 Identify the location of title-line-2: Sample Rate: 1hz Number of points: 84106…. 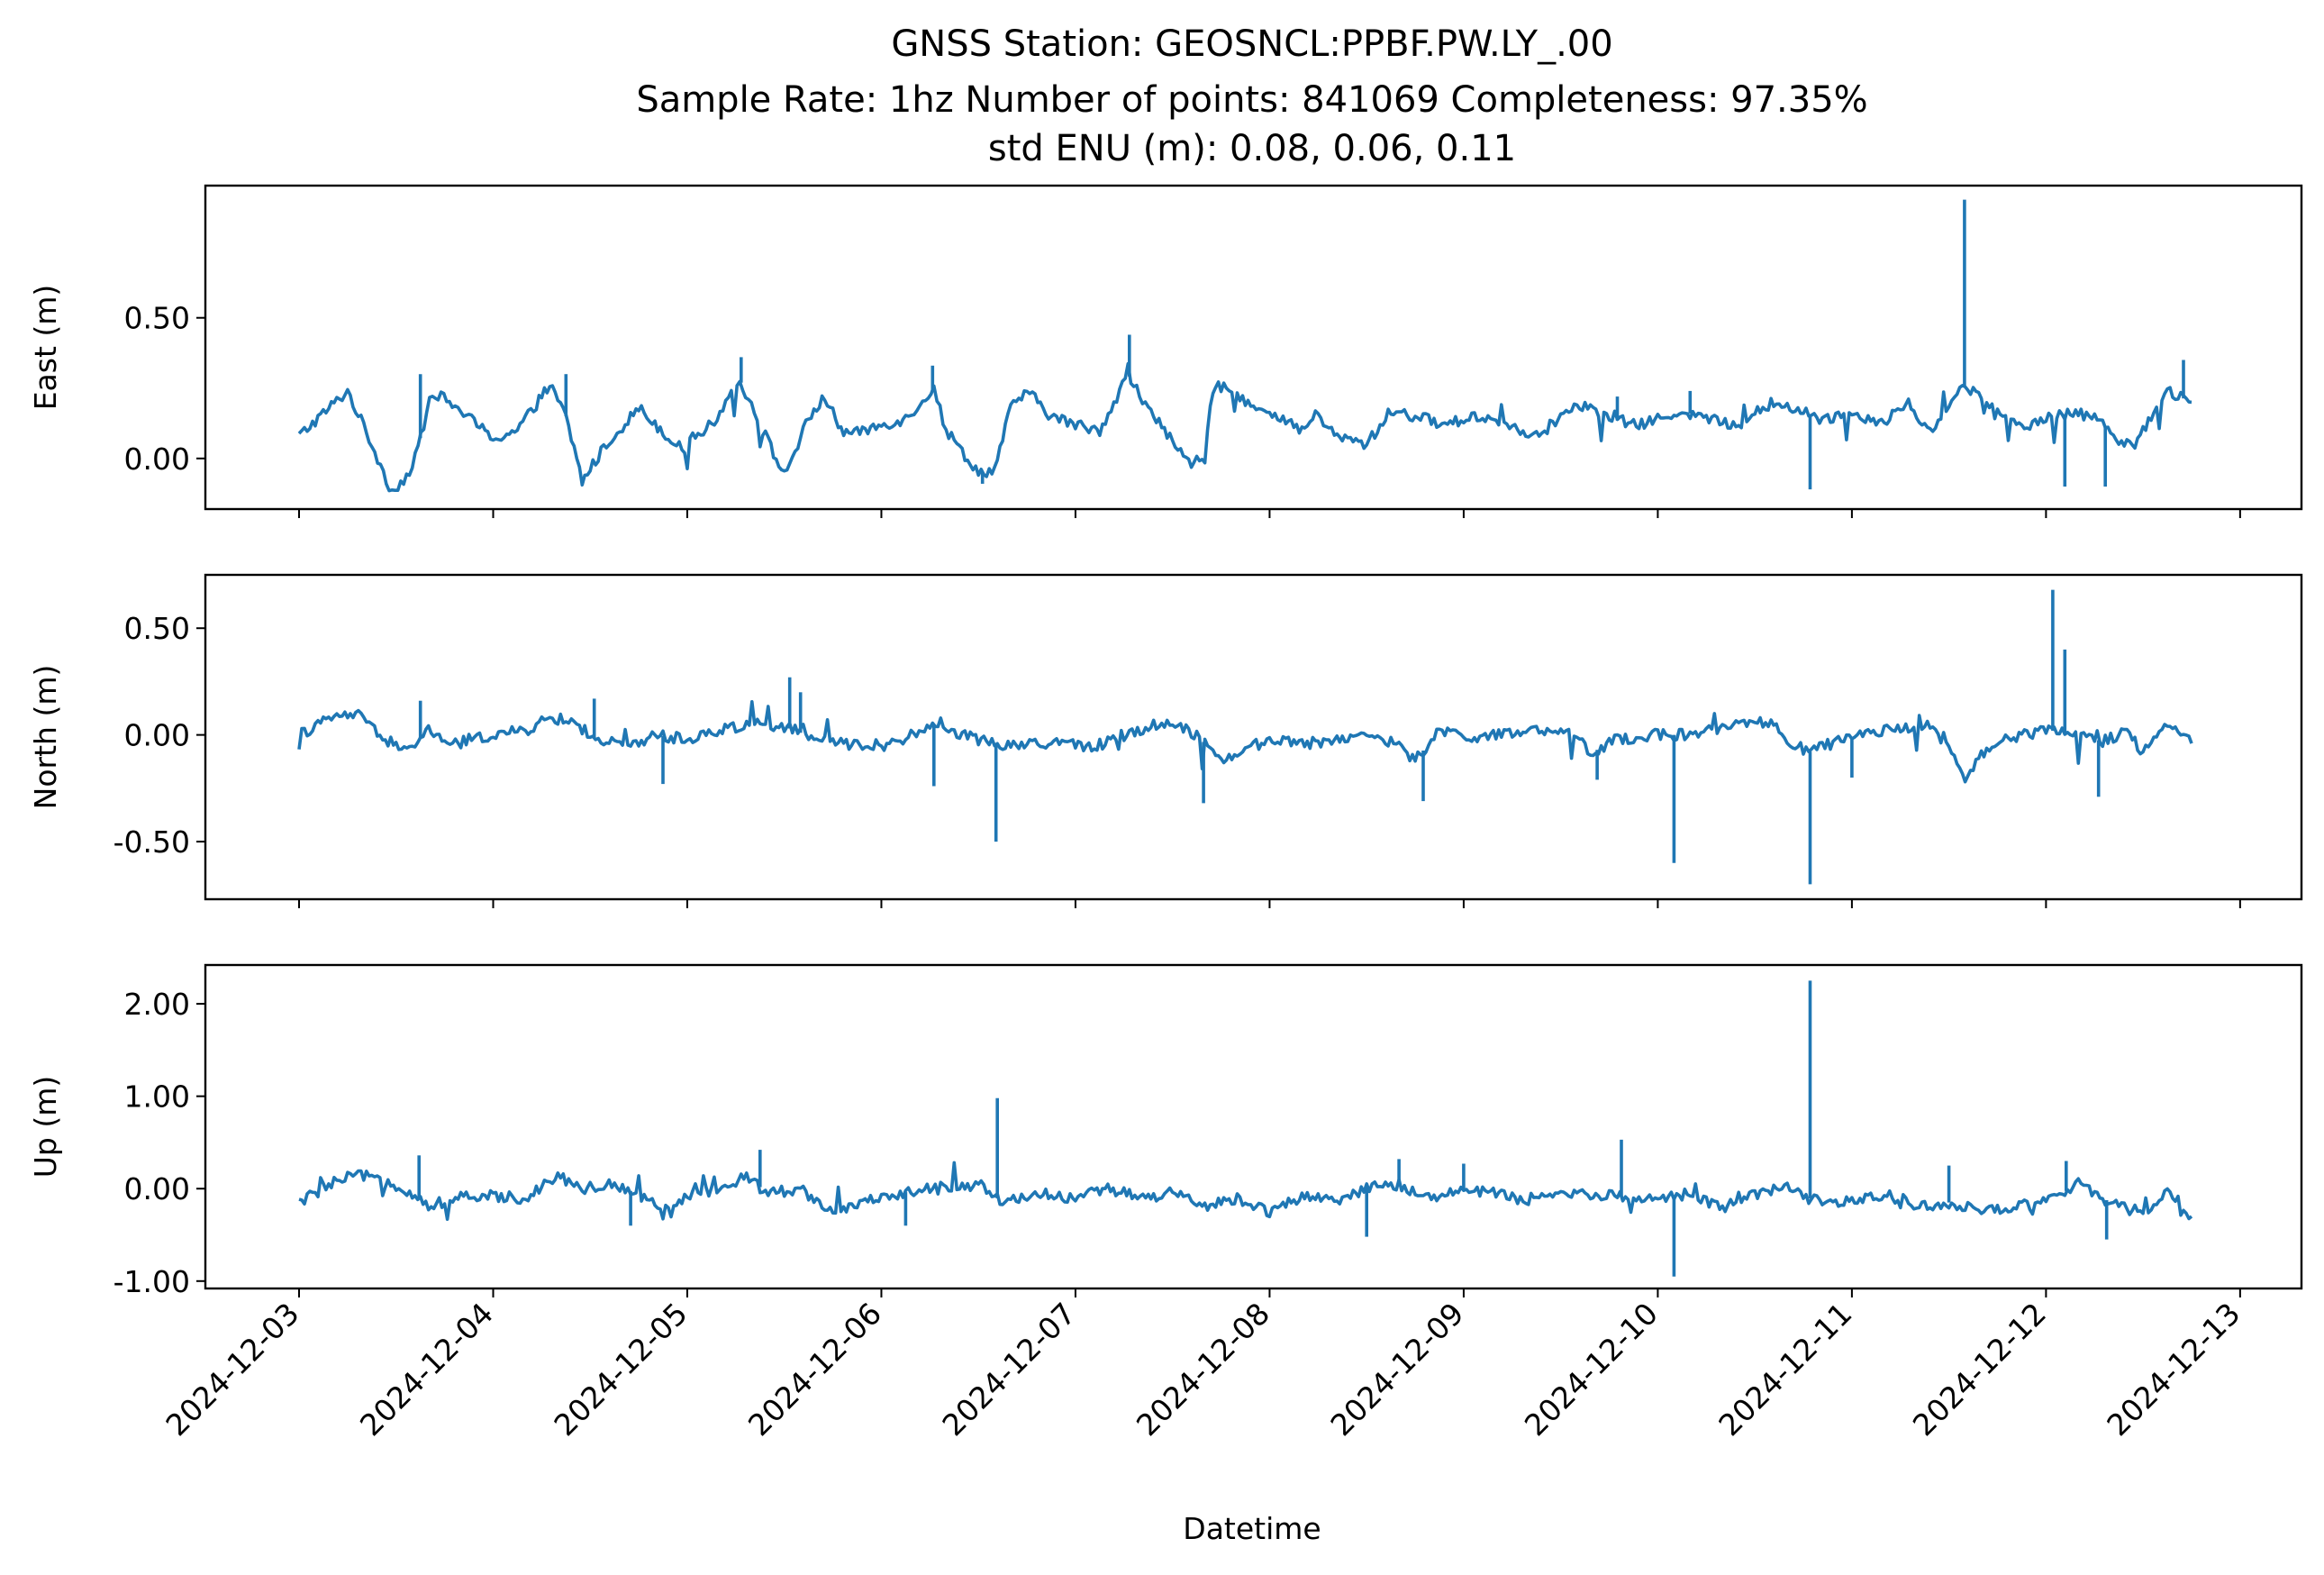
(1252, 100).